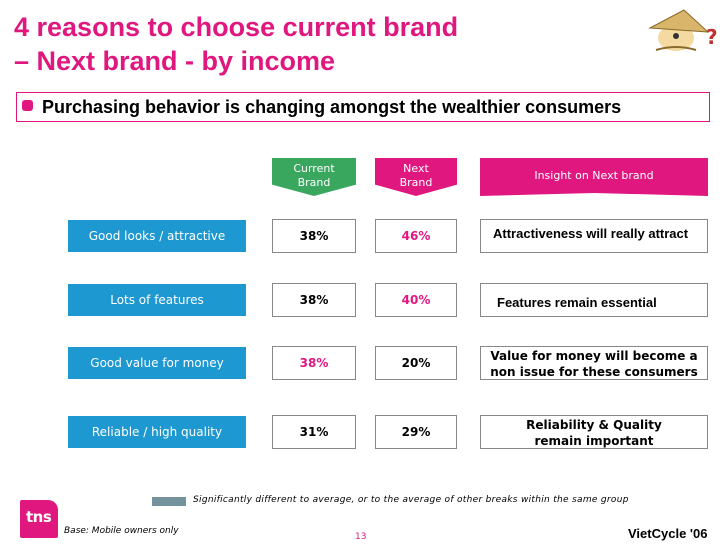 This screenshot has height=546, width=728. Describe the element at coordinates (683, 30) in the screenshot. I see `thinking-person-illustration: ?` at that location.